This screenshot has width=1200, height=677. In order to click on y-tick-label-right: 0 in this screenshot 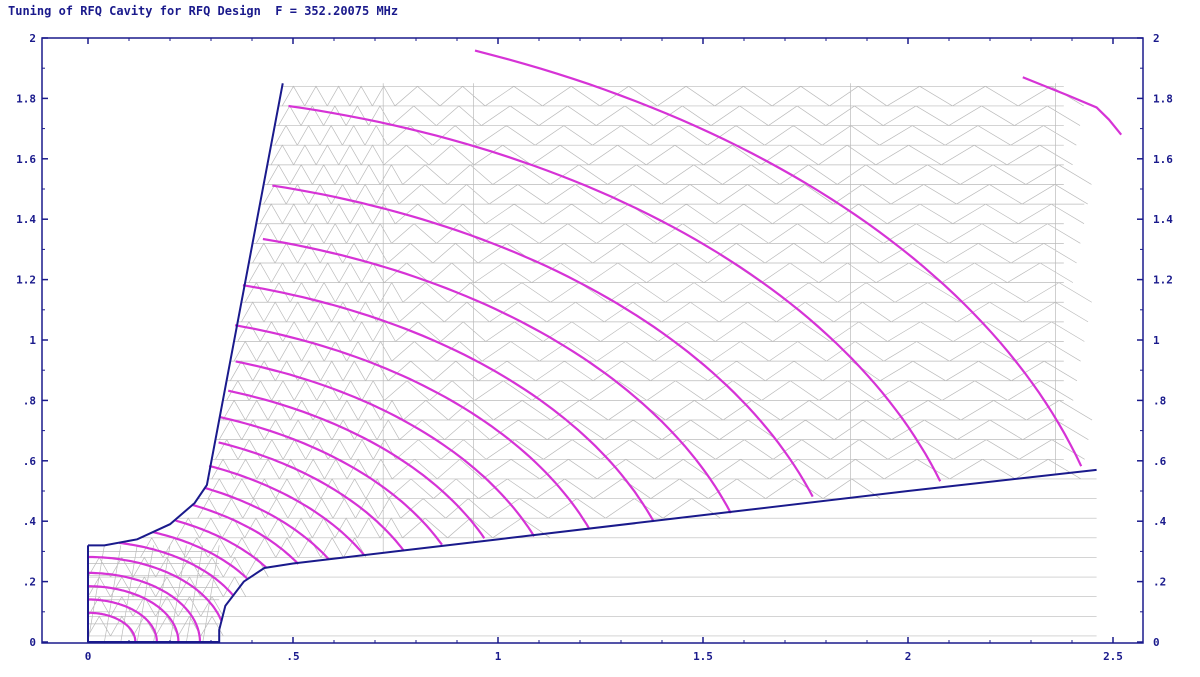, I will do `click(1156, 642)`.